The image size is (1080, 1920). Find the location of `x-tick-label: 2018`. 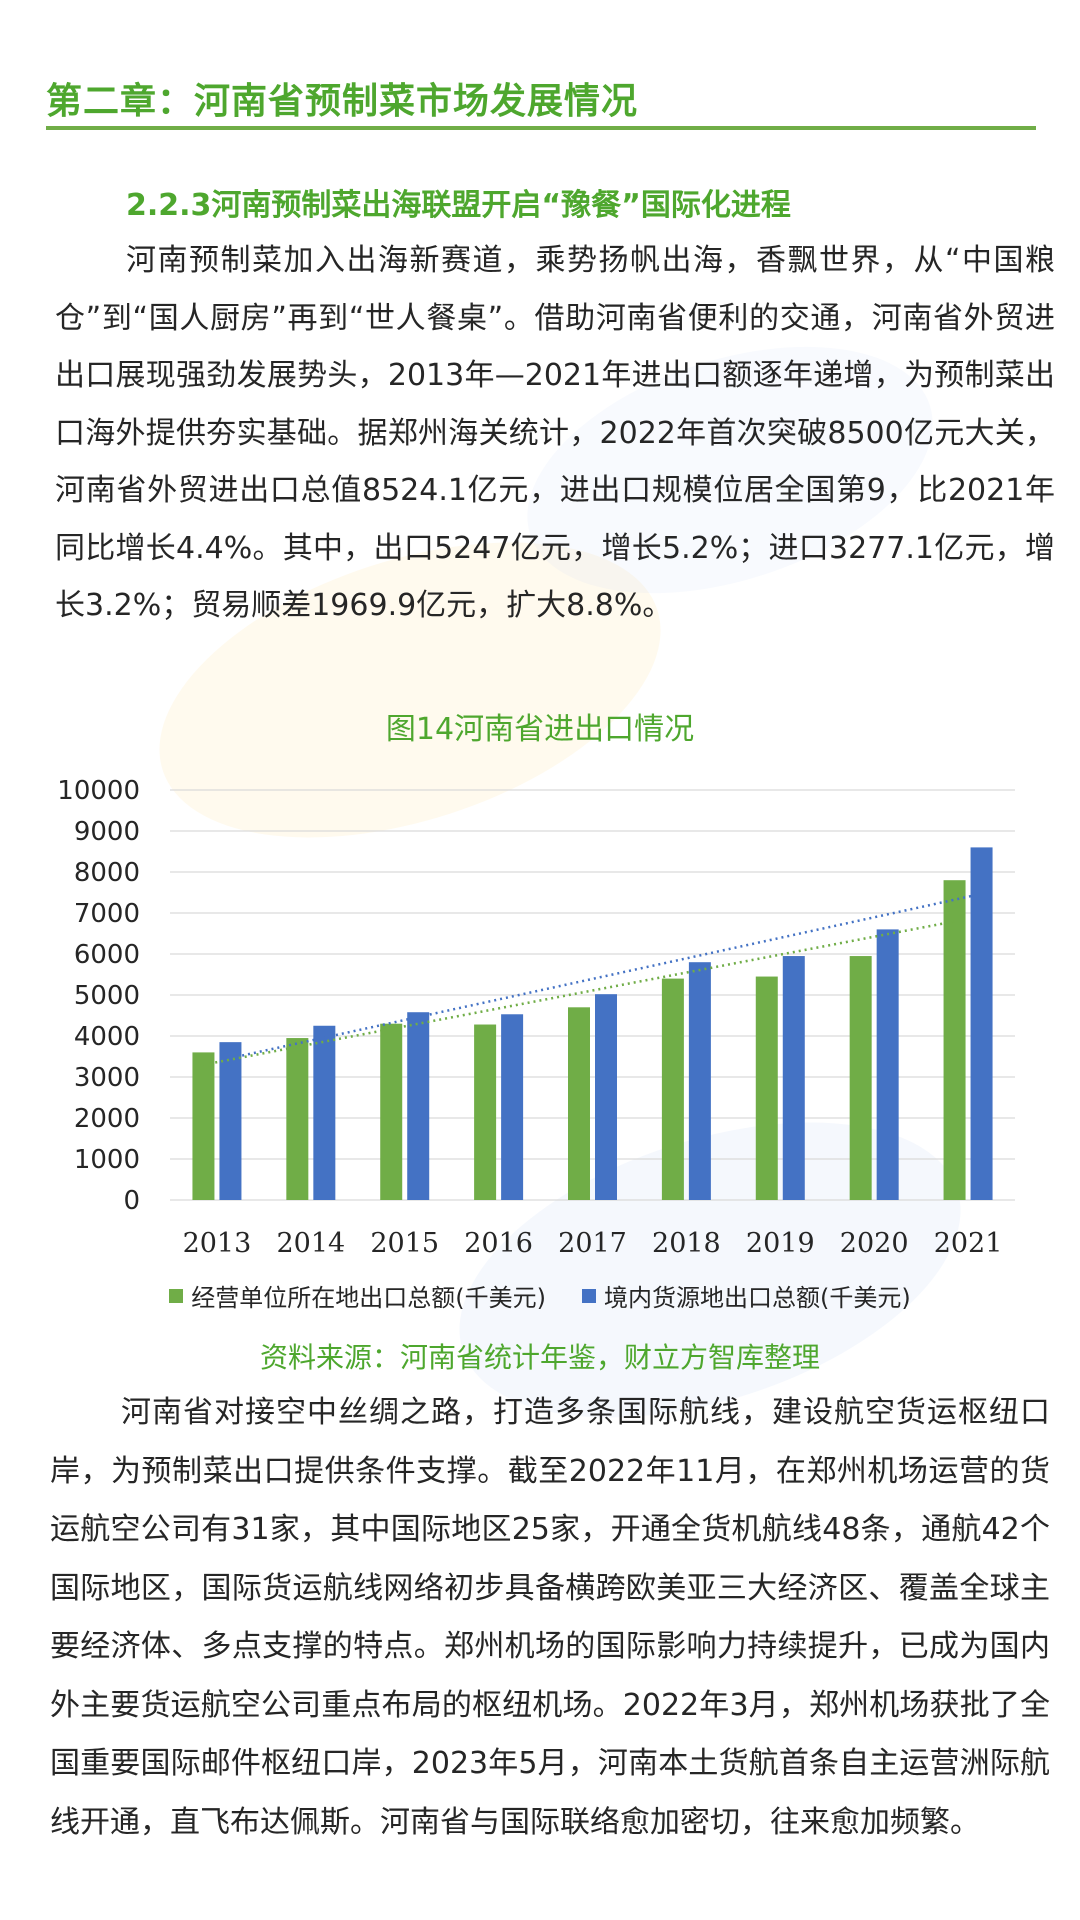

x-tick-label: 2018 is located at coordinates (686, 1243).